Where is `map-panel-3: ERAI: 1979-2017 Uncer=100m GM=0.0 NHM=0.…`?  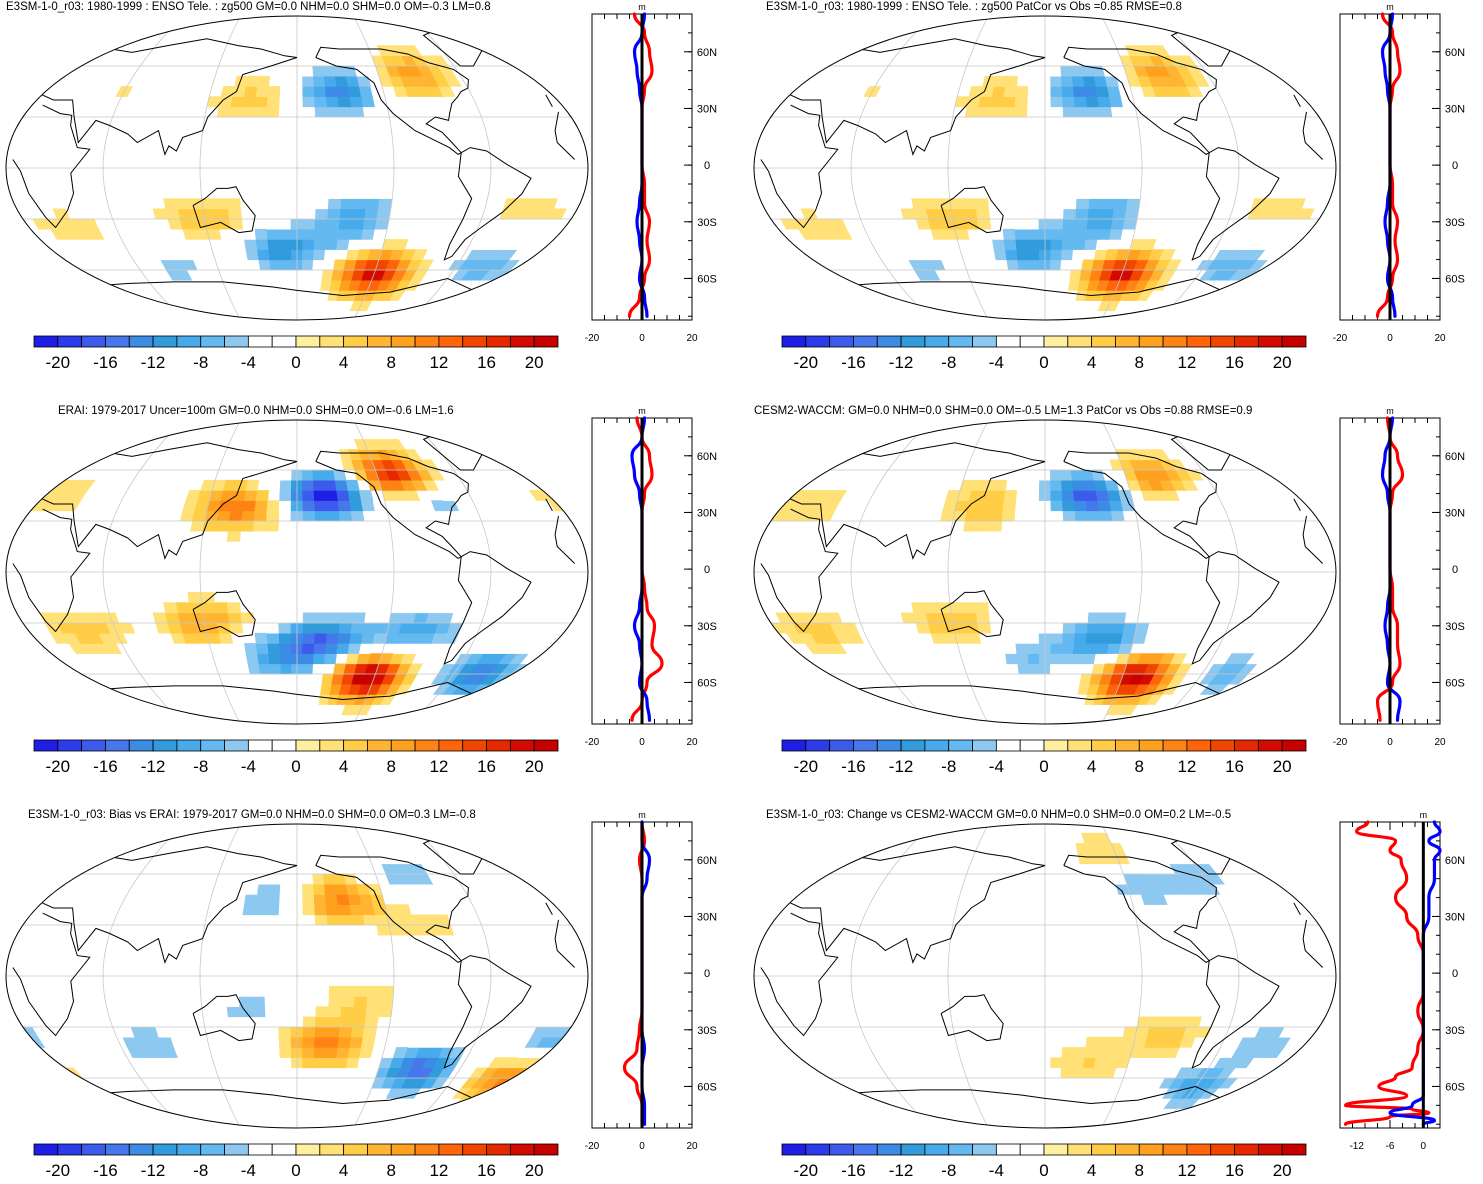
map-panel-3: ERAI: 1979-2017 Uncer=100m GM=0.0 NHM=0.… is located at coordinates (297, 565).